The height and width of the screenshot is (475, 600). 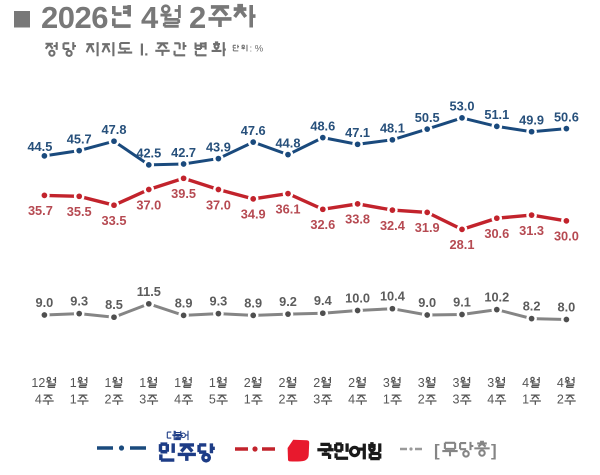 I want to click on svg-text: 44.5, so click(x=39, y=146).